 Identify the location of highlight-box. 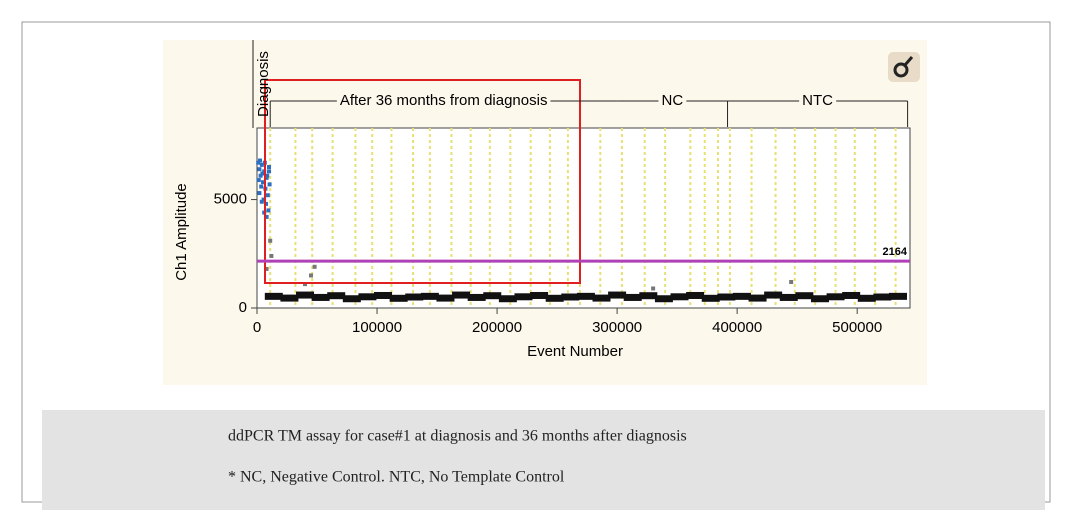
(422, 181).